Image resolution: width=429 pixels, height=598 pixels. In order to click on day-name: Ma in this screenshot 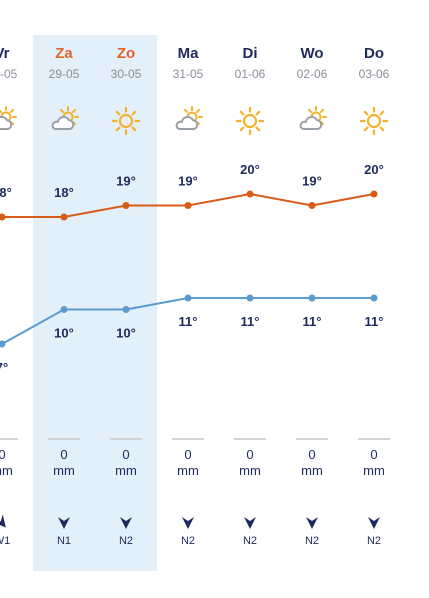, I will do `click(188, 53)`.